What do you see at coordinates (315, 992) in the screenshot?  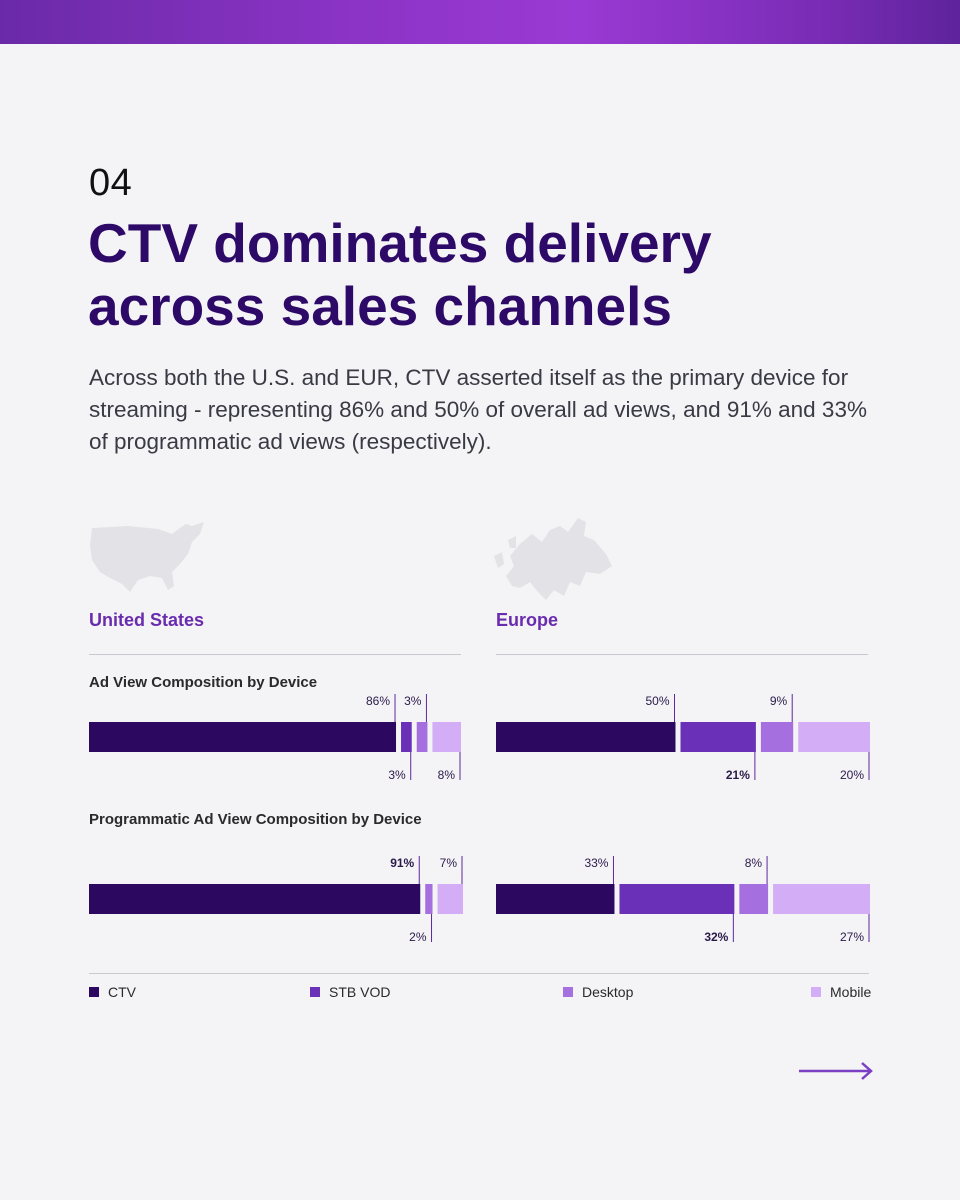 I see `legend-swatch-stb-vod` at bounding box center [315, 992].